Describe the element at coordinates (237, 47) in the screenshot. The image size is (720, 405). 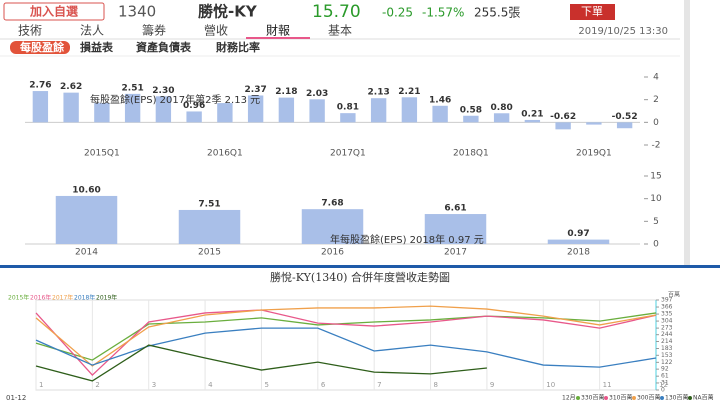
I see `subtab: 財務比率` at that location.